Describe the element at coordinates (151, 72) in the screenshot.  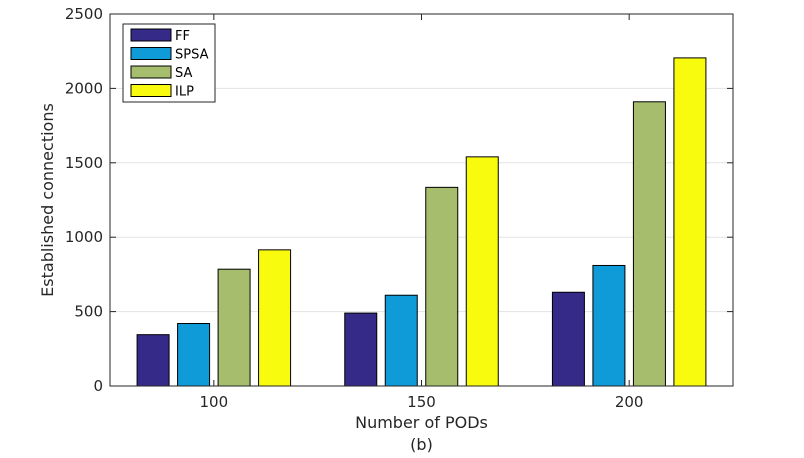
I see `legend-swatch-sa` at that location.